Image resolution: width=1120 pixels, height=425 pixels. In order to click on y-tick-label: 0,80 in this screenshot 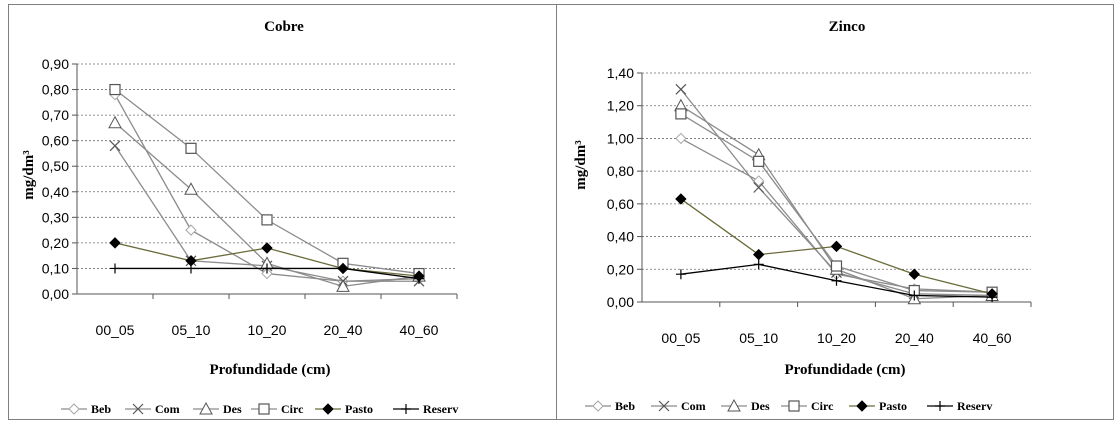, I will do `click(55, 90)`.